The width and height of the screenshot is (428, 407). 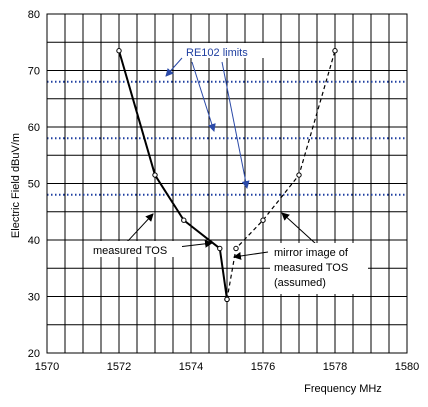 I want to click on measured-label-bg, so click(x=136, y=249).